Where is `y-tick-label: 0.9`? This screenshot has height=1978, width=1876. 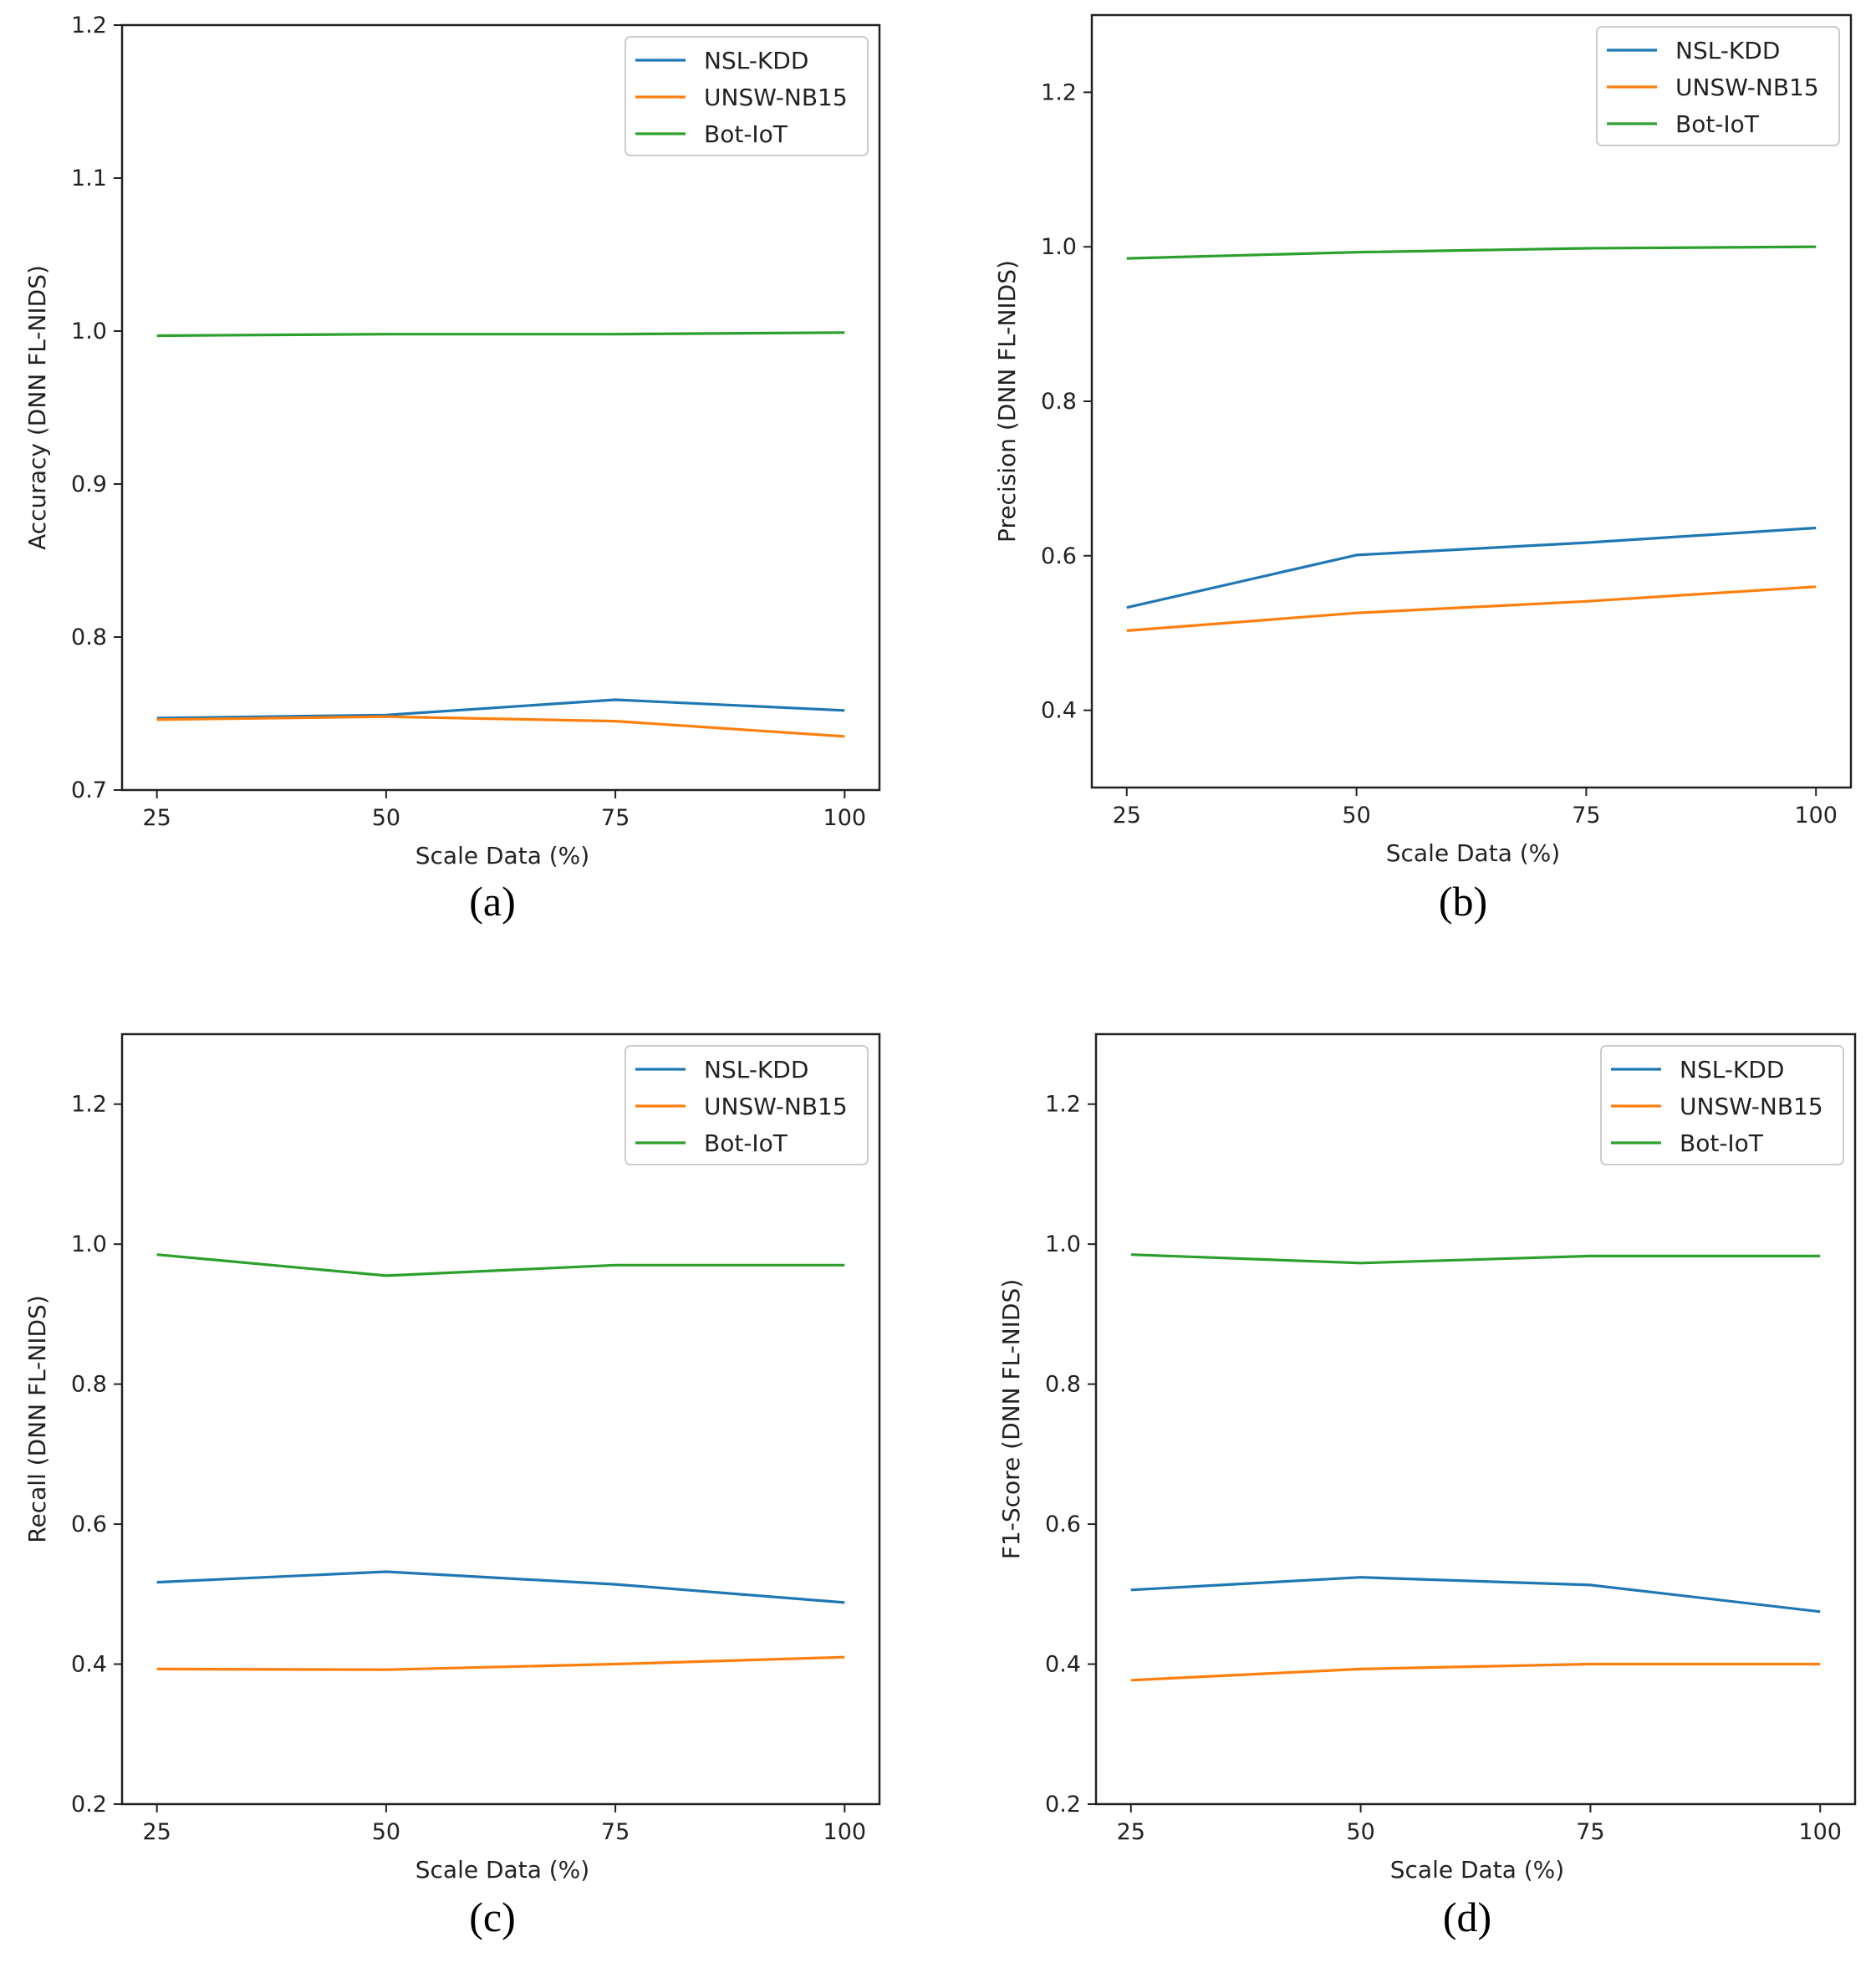 y-tick-label: 0.9 is located at coordinates (89, 484).